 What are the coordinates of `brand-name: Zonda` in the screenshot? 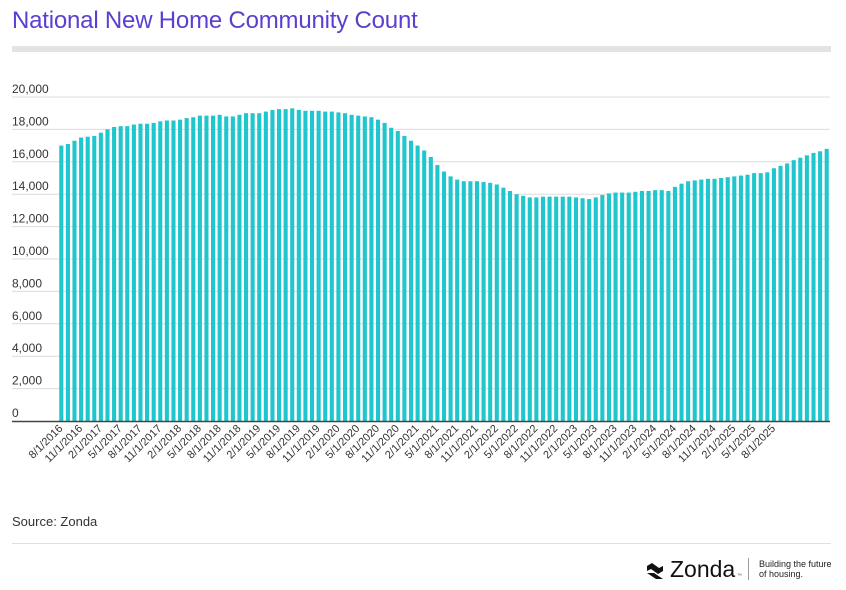 It's located at (703, 569).